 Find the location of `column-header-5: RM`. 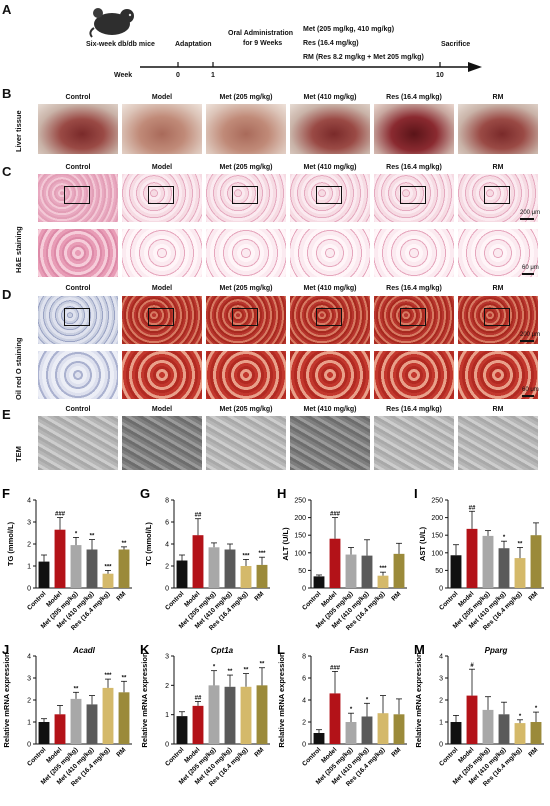

column-header-5: RM is located at coordinates (498, 409).